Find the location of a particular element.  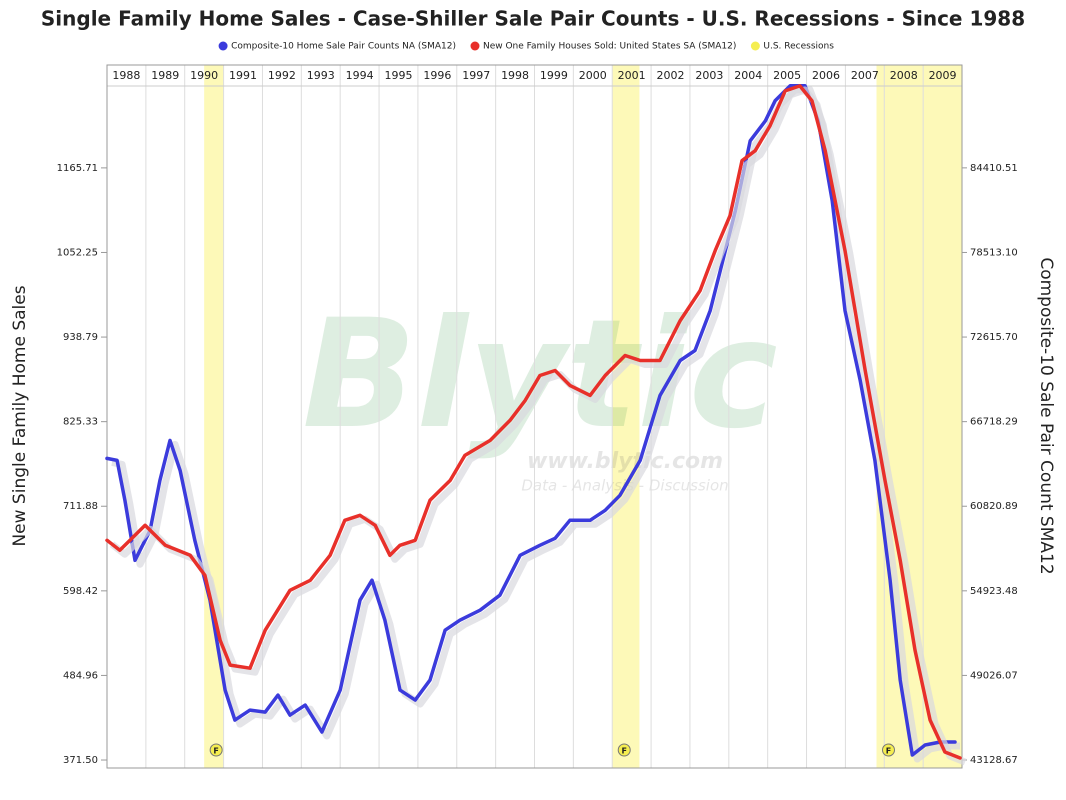

y2-tick-label: 84410.51 is located at coordinates (994, 168).